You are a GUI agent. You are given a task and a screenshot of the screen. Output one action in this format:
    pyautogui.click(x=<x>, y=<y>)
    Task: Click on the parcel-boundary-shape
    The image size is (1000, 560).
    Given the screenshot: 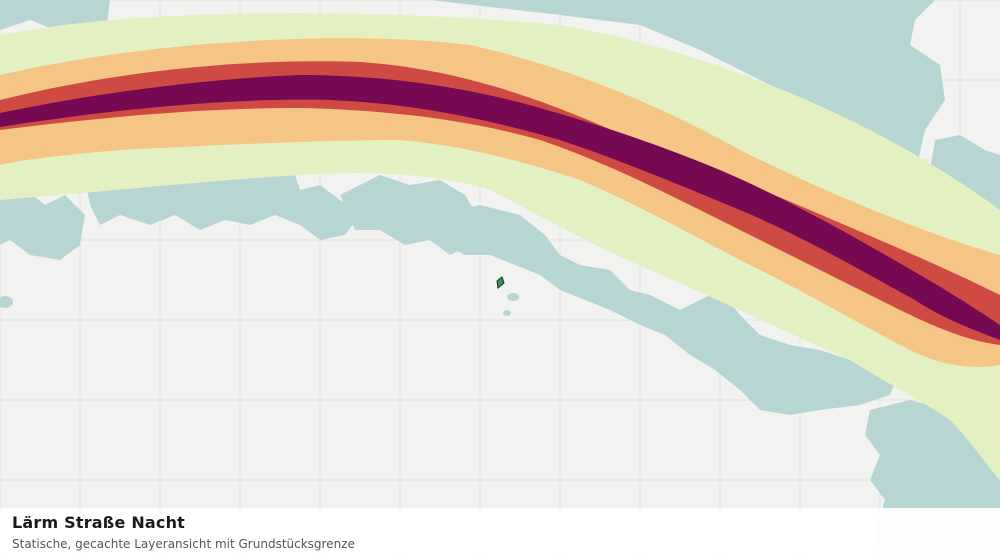 What is the action you would take?
    pyautogui.click(x=500, y=282)
    